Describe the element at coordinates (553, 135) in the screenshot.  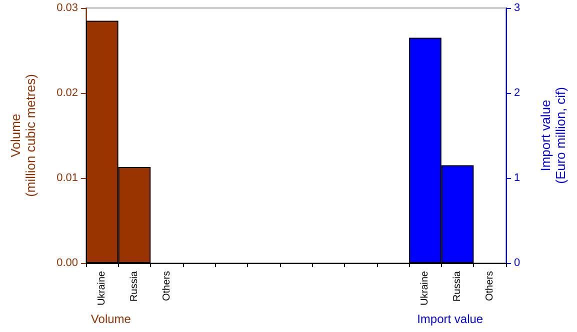
I see `y2-axis-title: Import value (Euro million, cif)` at that location.